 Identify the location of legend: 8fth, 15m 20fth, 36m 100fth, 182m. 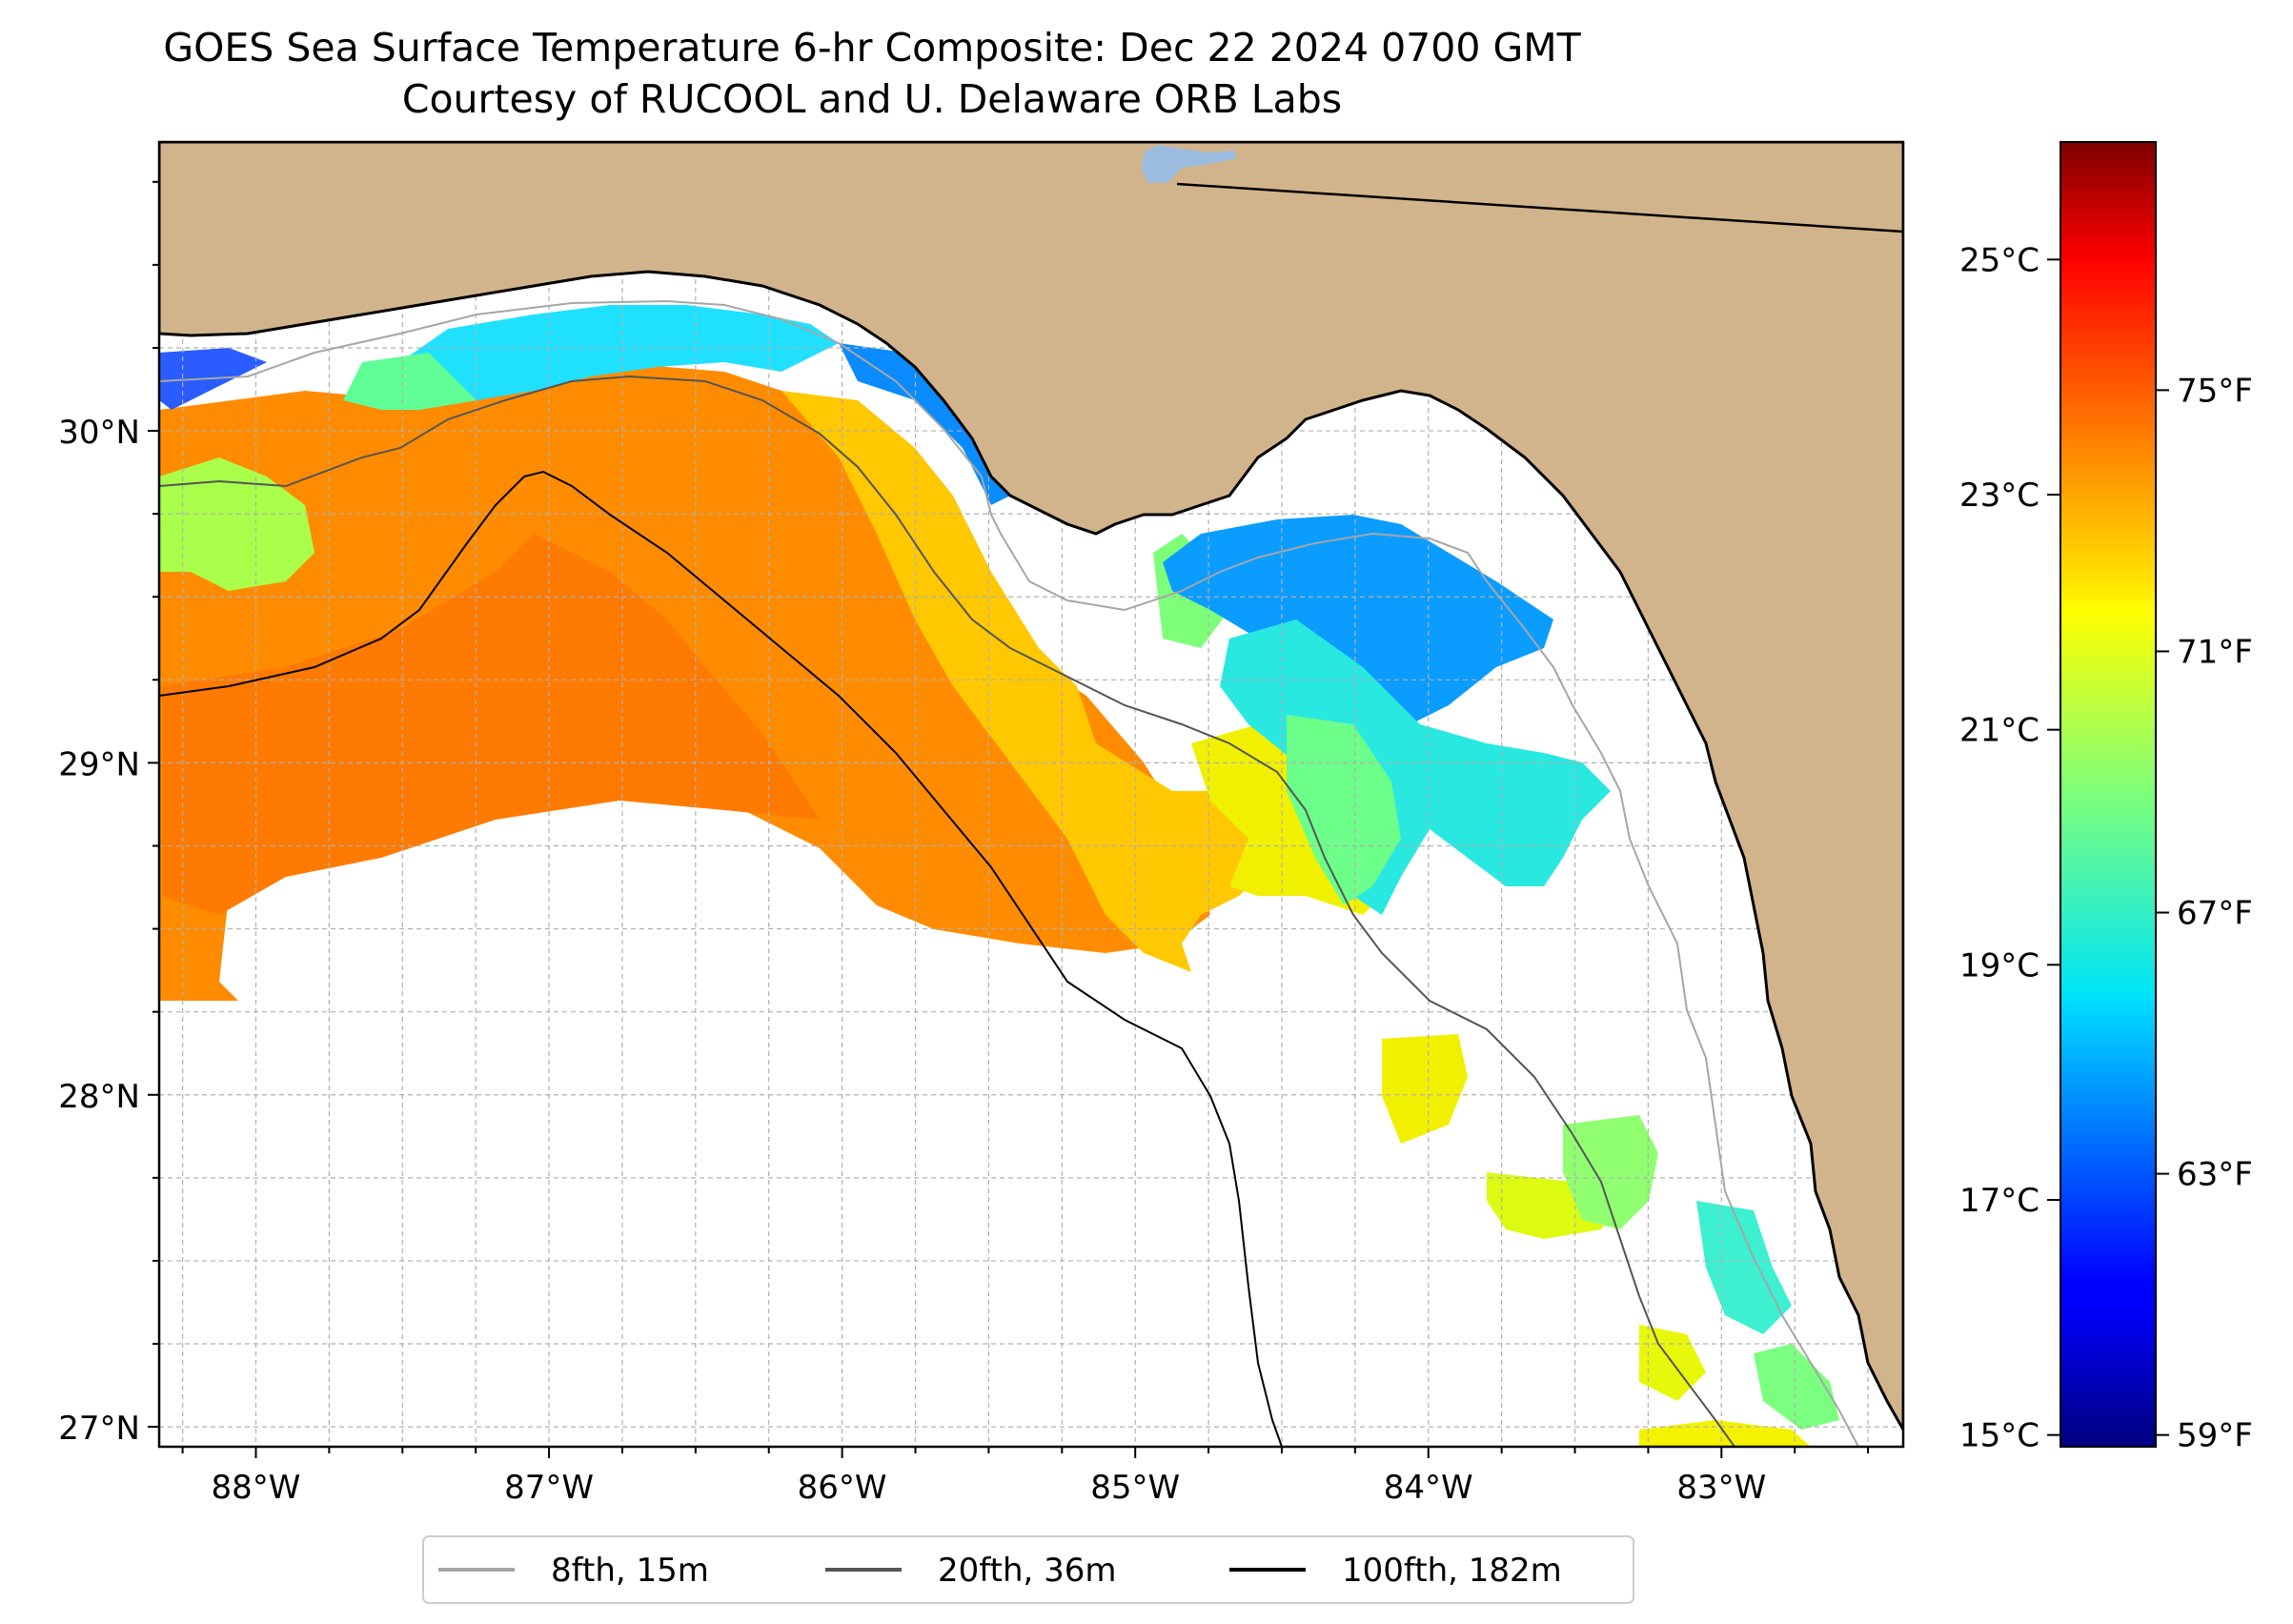
(1028, 1569).